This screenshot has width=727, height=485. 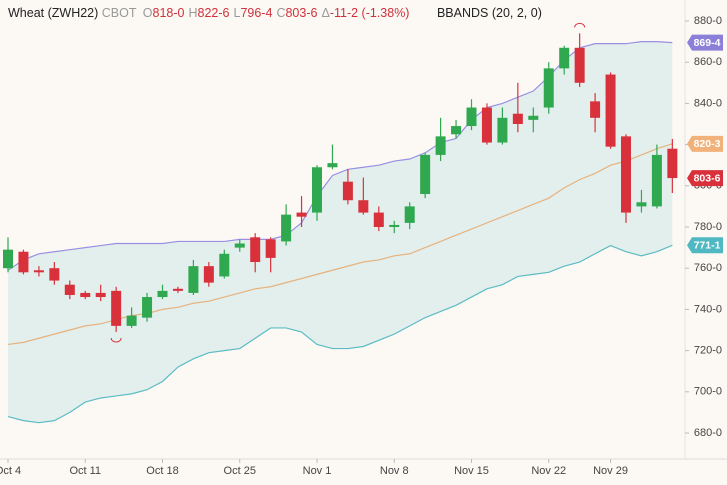 What do you see at coordinates (240, 471) in the screenshot?
I see `x-tick-label: Oct 25` at bounding box center [240, 471].